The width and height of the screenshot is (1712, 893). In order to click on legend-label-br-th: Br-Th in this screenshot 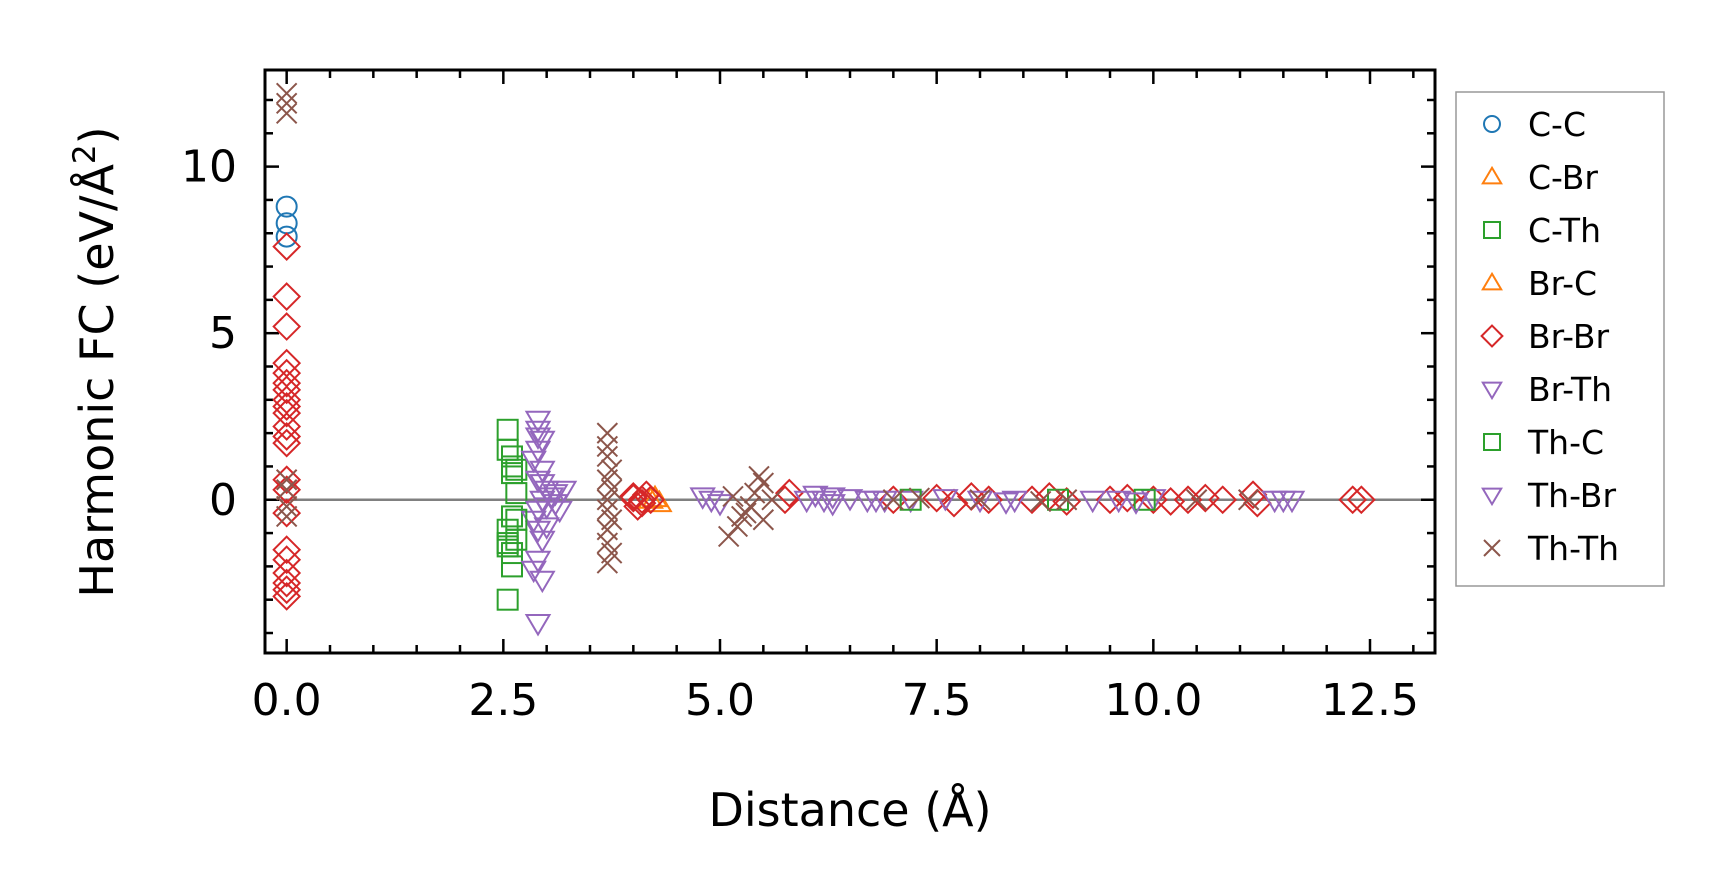, I will do `click(1570, 389)`.